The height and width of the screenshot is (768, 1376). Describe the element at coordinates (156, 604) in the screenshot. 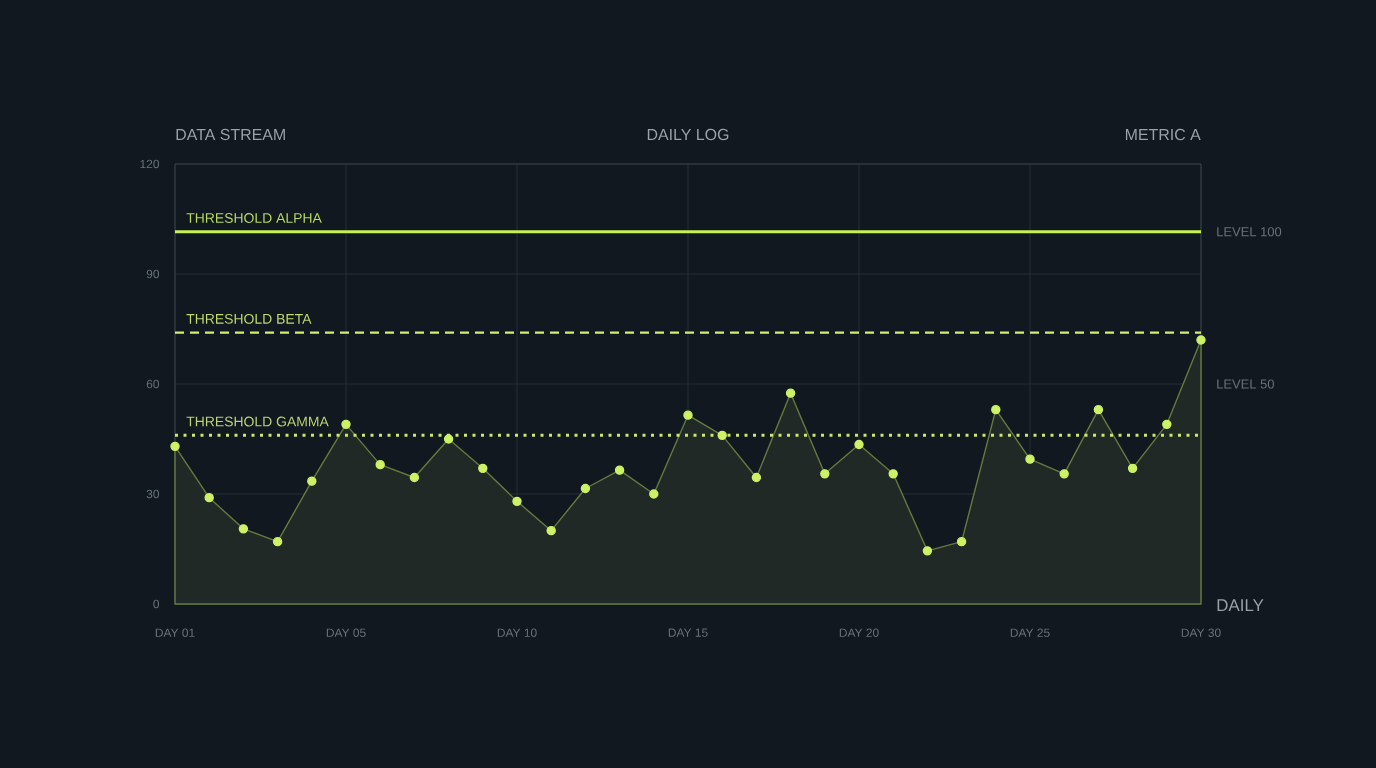

I see `y-tick-label: 0` at that location.